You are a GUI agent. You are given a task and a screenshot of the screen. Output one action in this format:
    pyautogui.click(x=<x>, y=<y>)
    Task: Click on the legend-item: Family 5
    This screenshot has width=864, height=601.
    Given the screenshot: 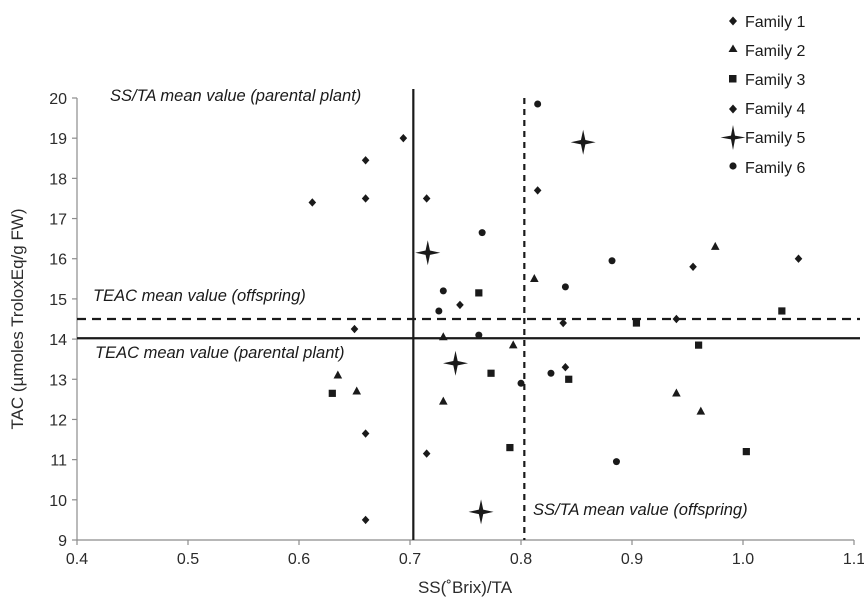 What is the action you would take?
    pyautogui.click(x=763, y=137)
    